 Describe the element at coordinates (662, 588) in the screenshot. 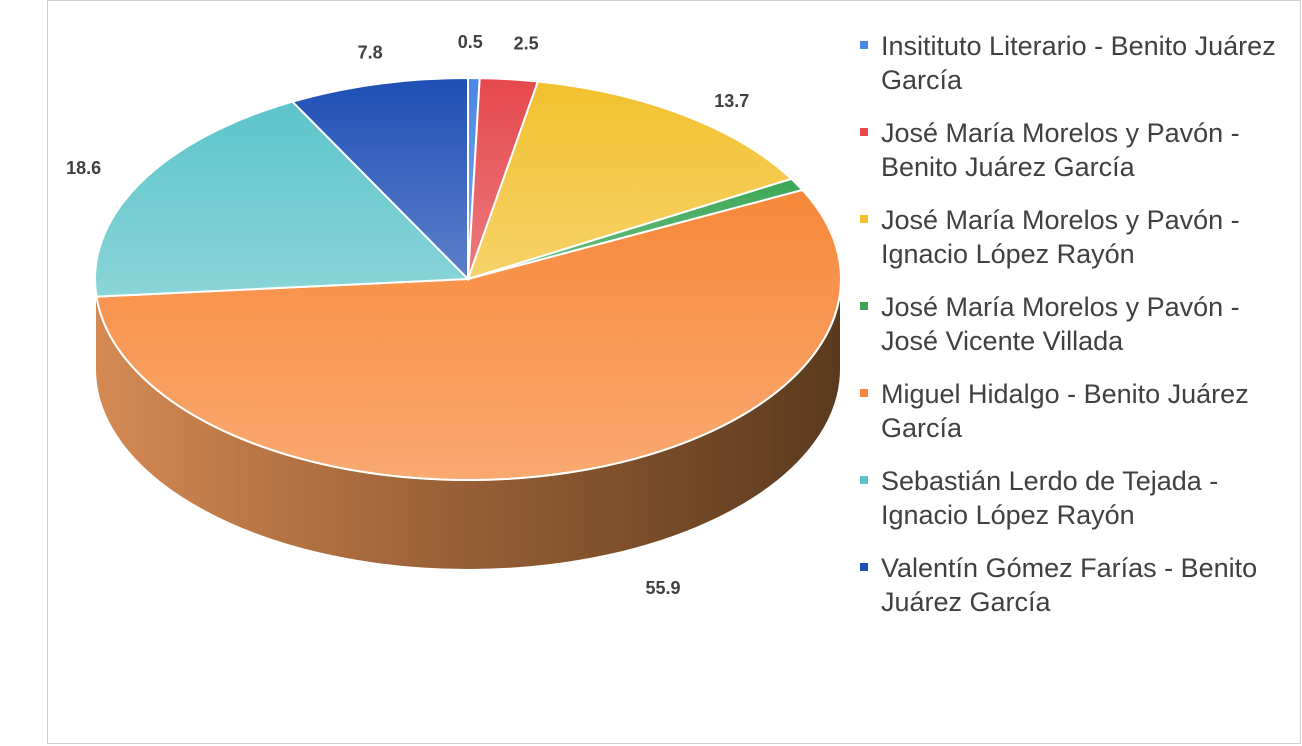

I see `data-label-miguel-hidalgo-benito-juarez-garcia: 55.9` at that location.